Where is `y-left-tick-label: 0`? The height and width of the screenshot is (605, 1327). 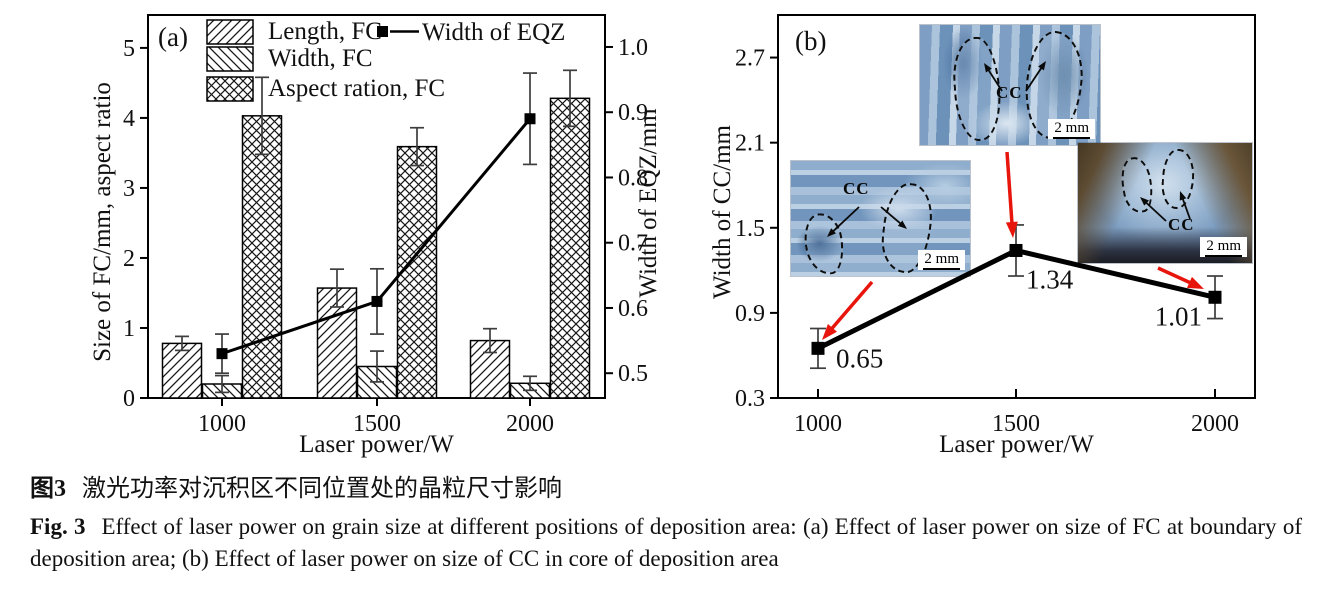 y-left-tick-label: 0 is located at coordinates (129, 399).